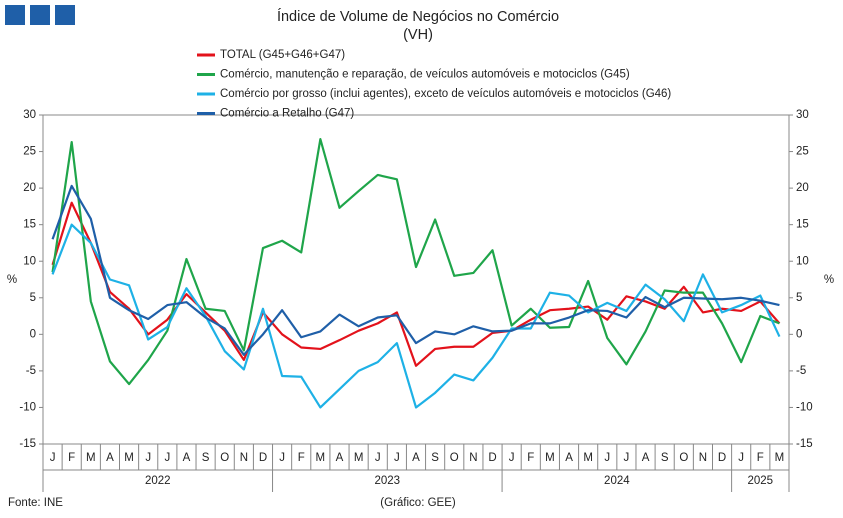 The width and height of the screenshot is (843, 518). Describe the element at coordinates (804, 444) in the screenshot. I see `y2-tick-label: -15` at that location.